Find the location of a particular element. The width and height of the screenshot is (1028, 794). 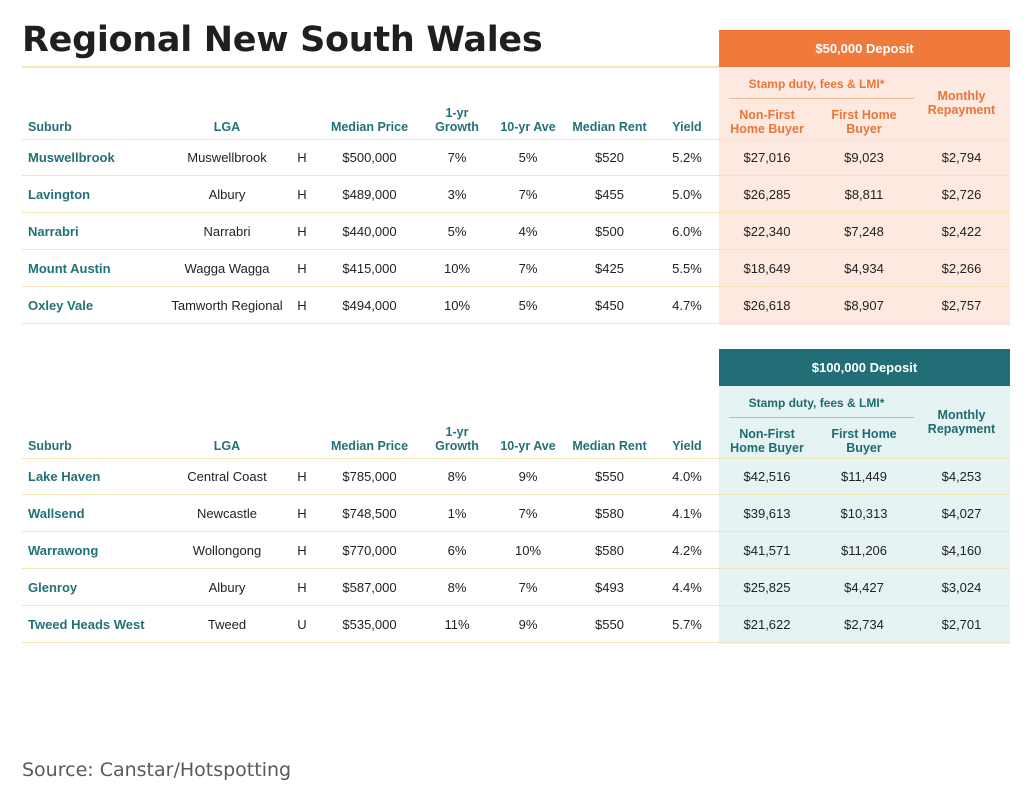

cell-lga: Central Coast is located at coordinates (227, 476).